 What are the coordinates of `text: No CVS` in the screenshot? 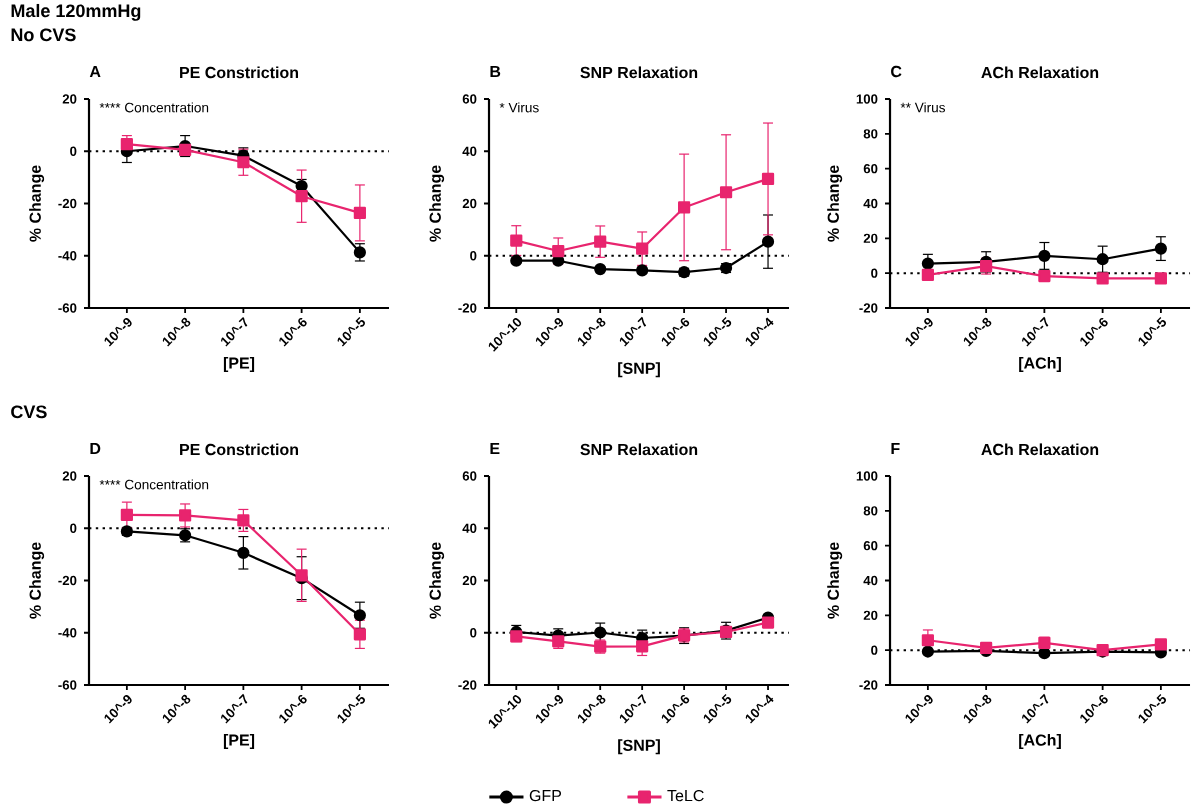 It's located at (43, 35).